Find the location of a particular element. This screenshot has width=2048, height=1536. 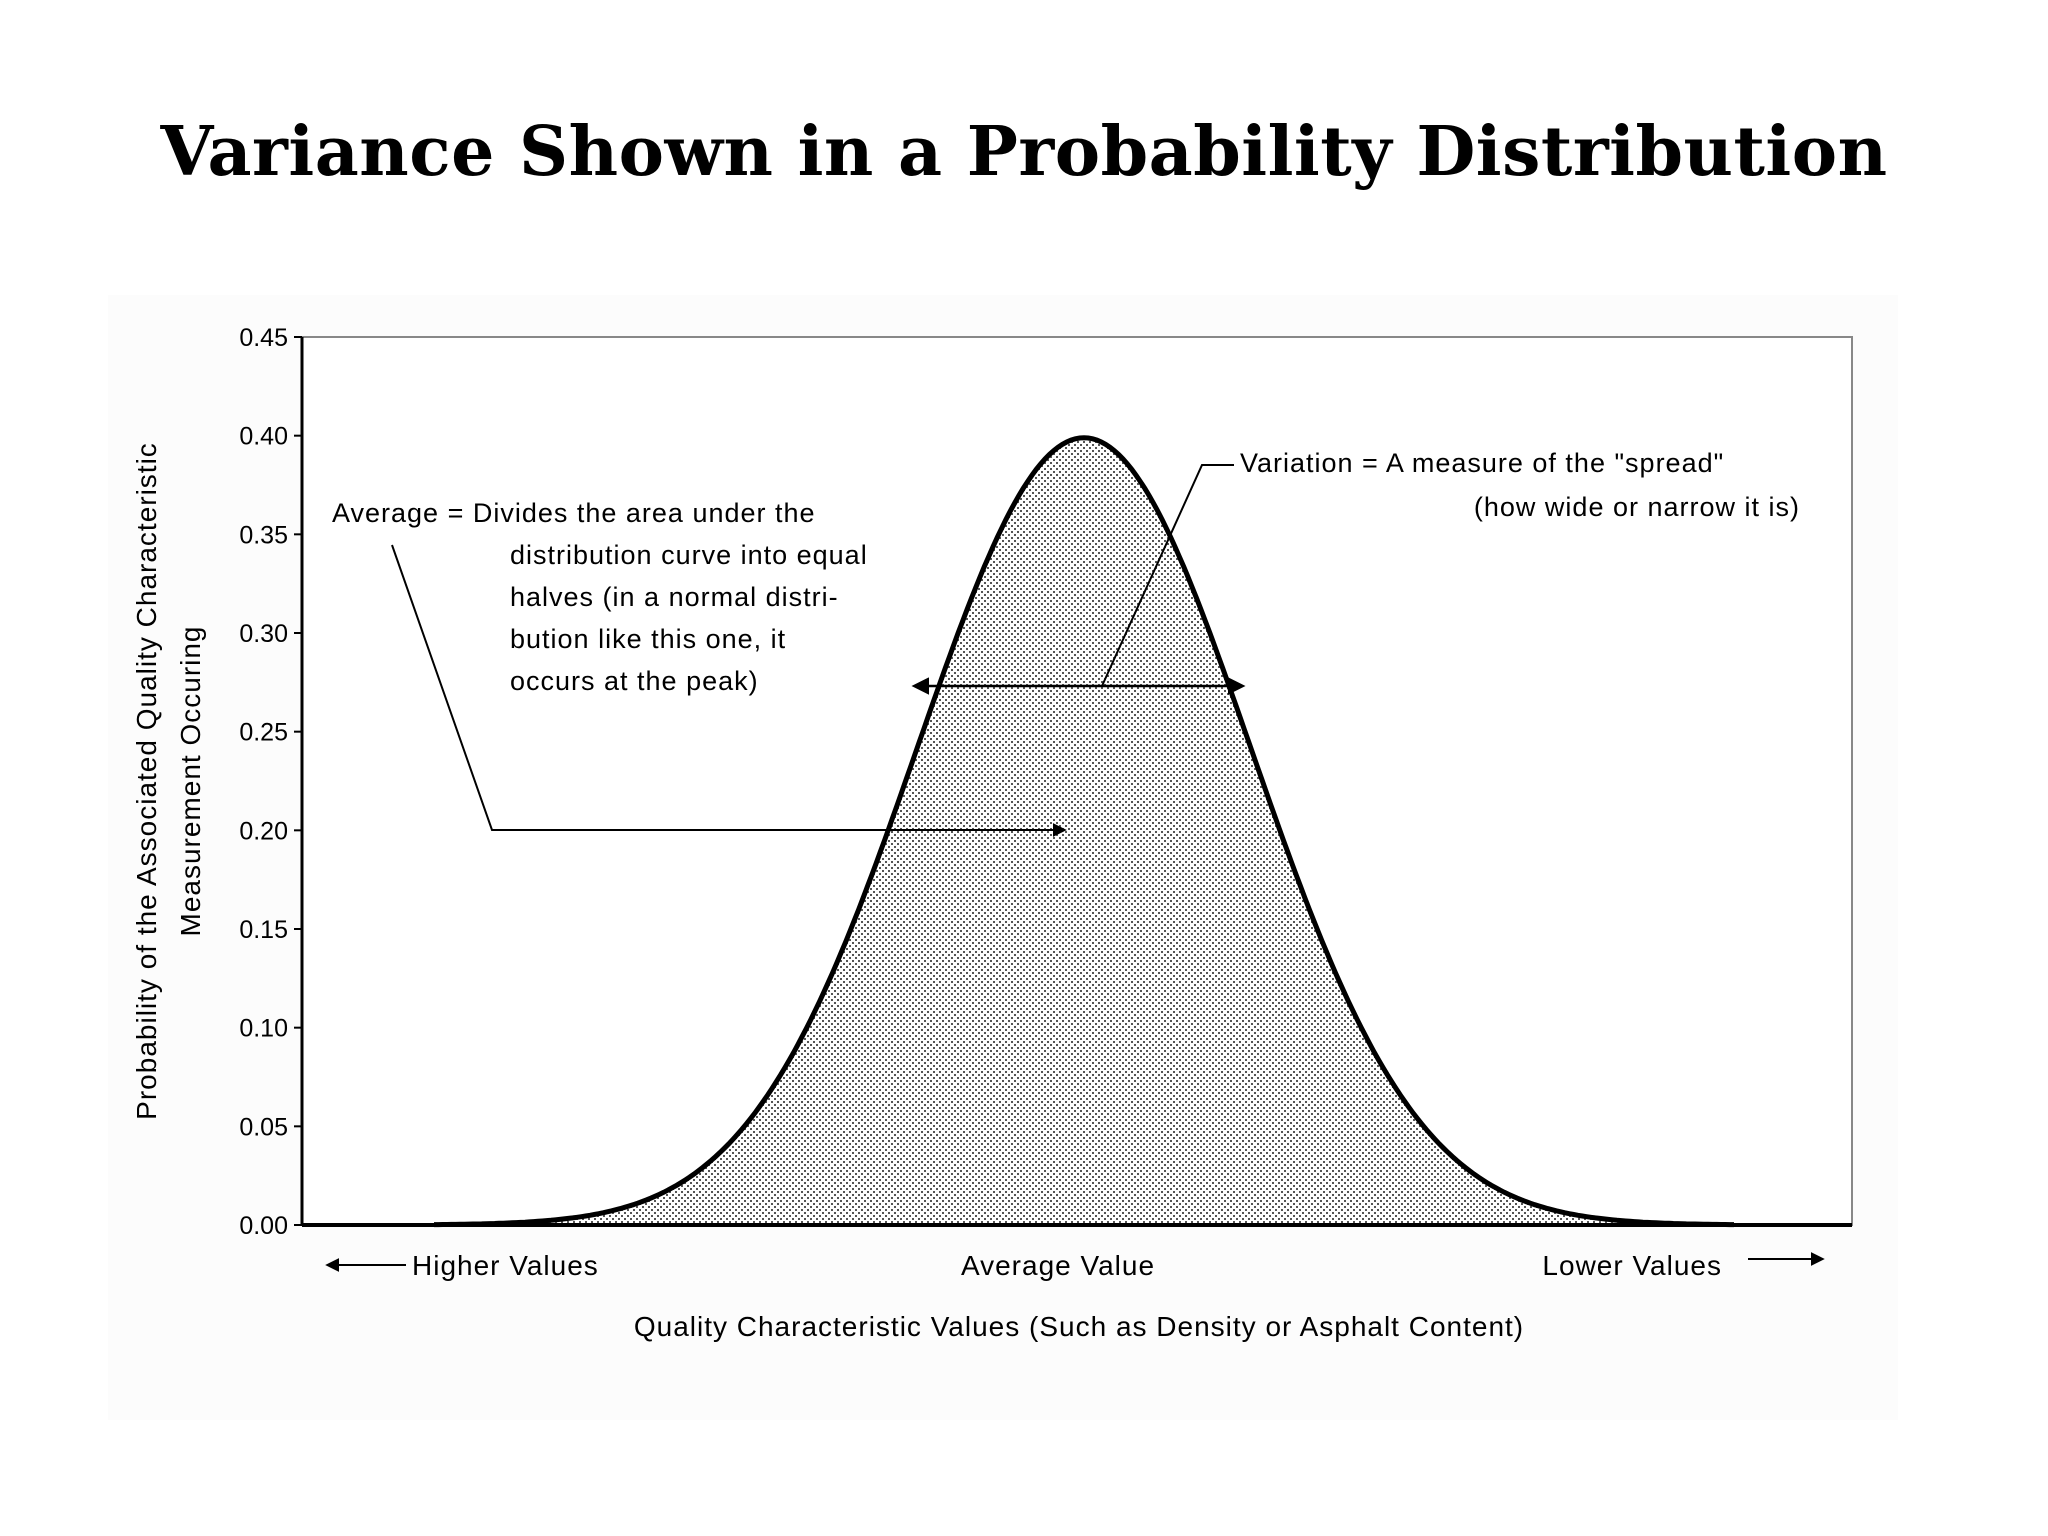

average-note-line-1: Average = Divides the area under the is located at coordinates (574, 513).